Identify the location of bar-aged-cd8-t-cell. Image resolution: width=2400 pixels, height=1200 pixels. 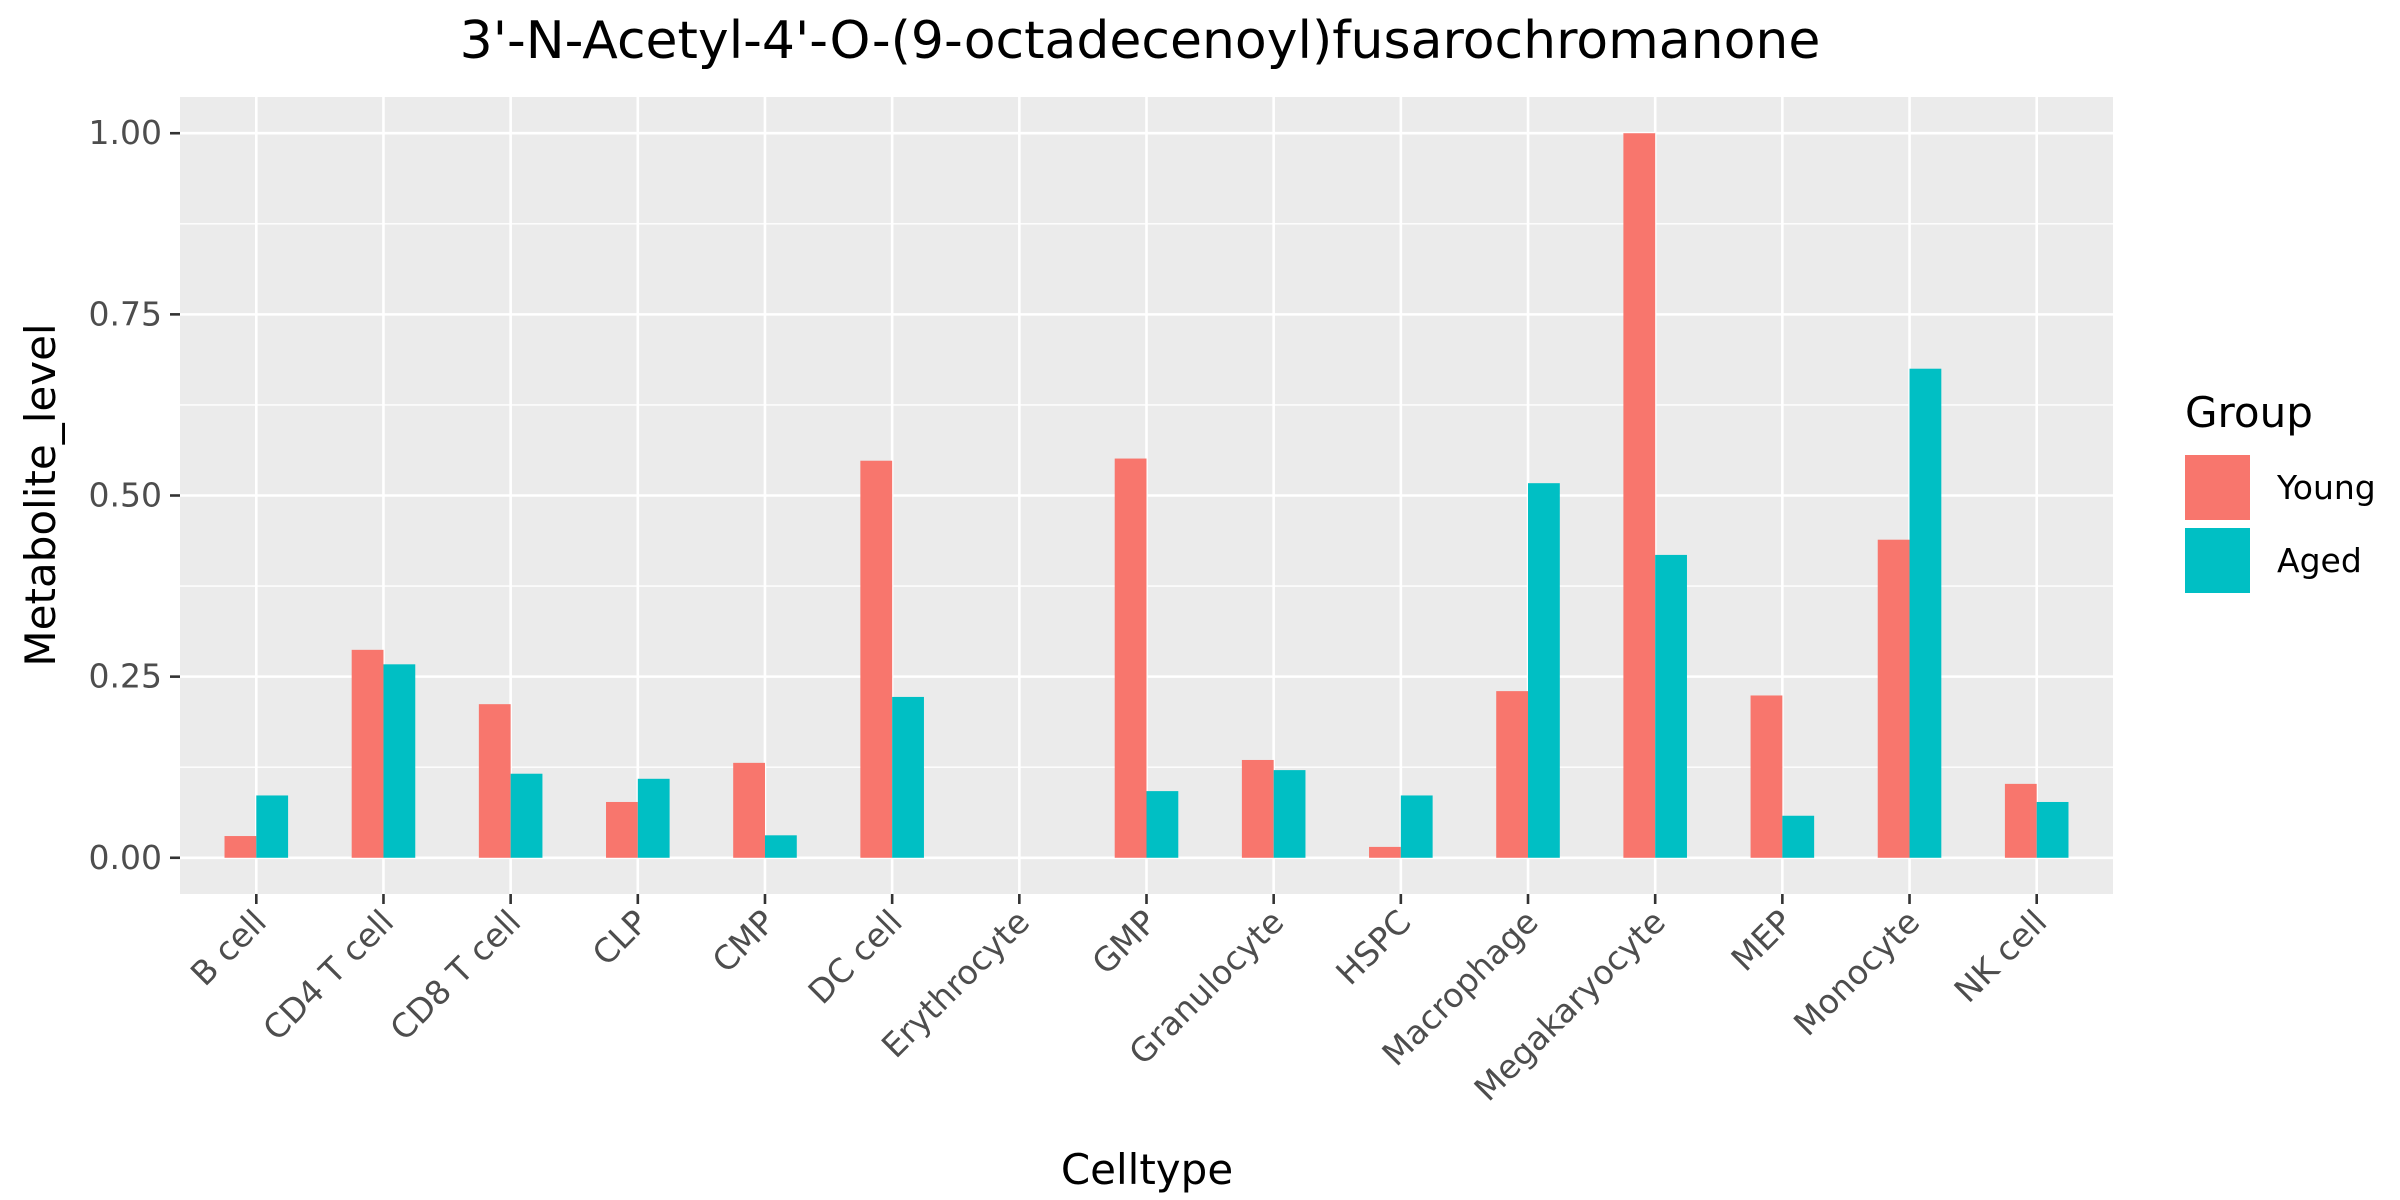
(526, 815).